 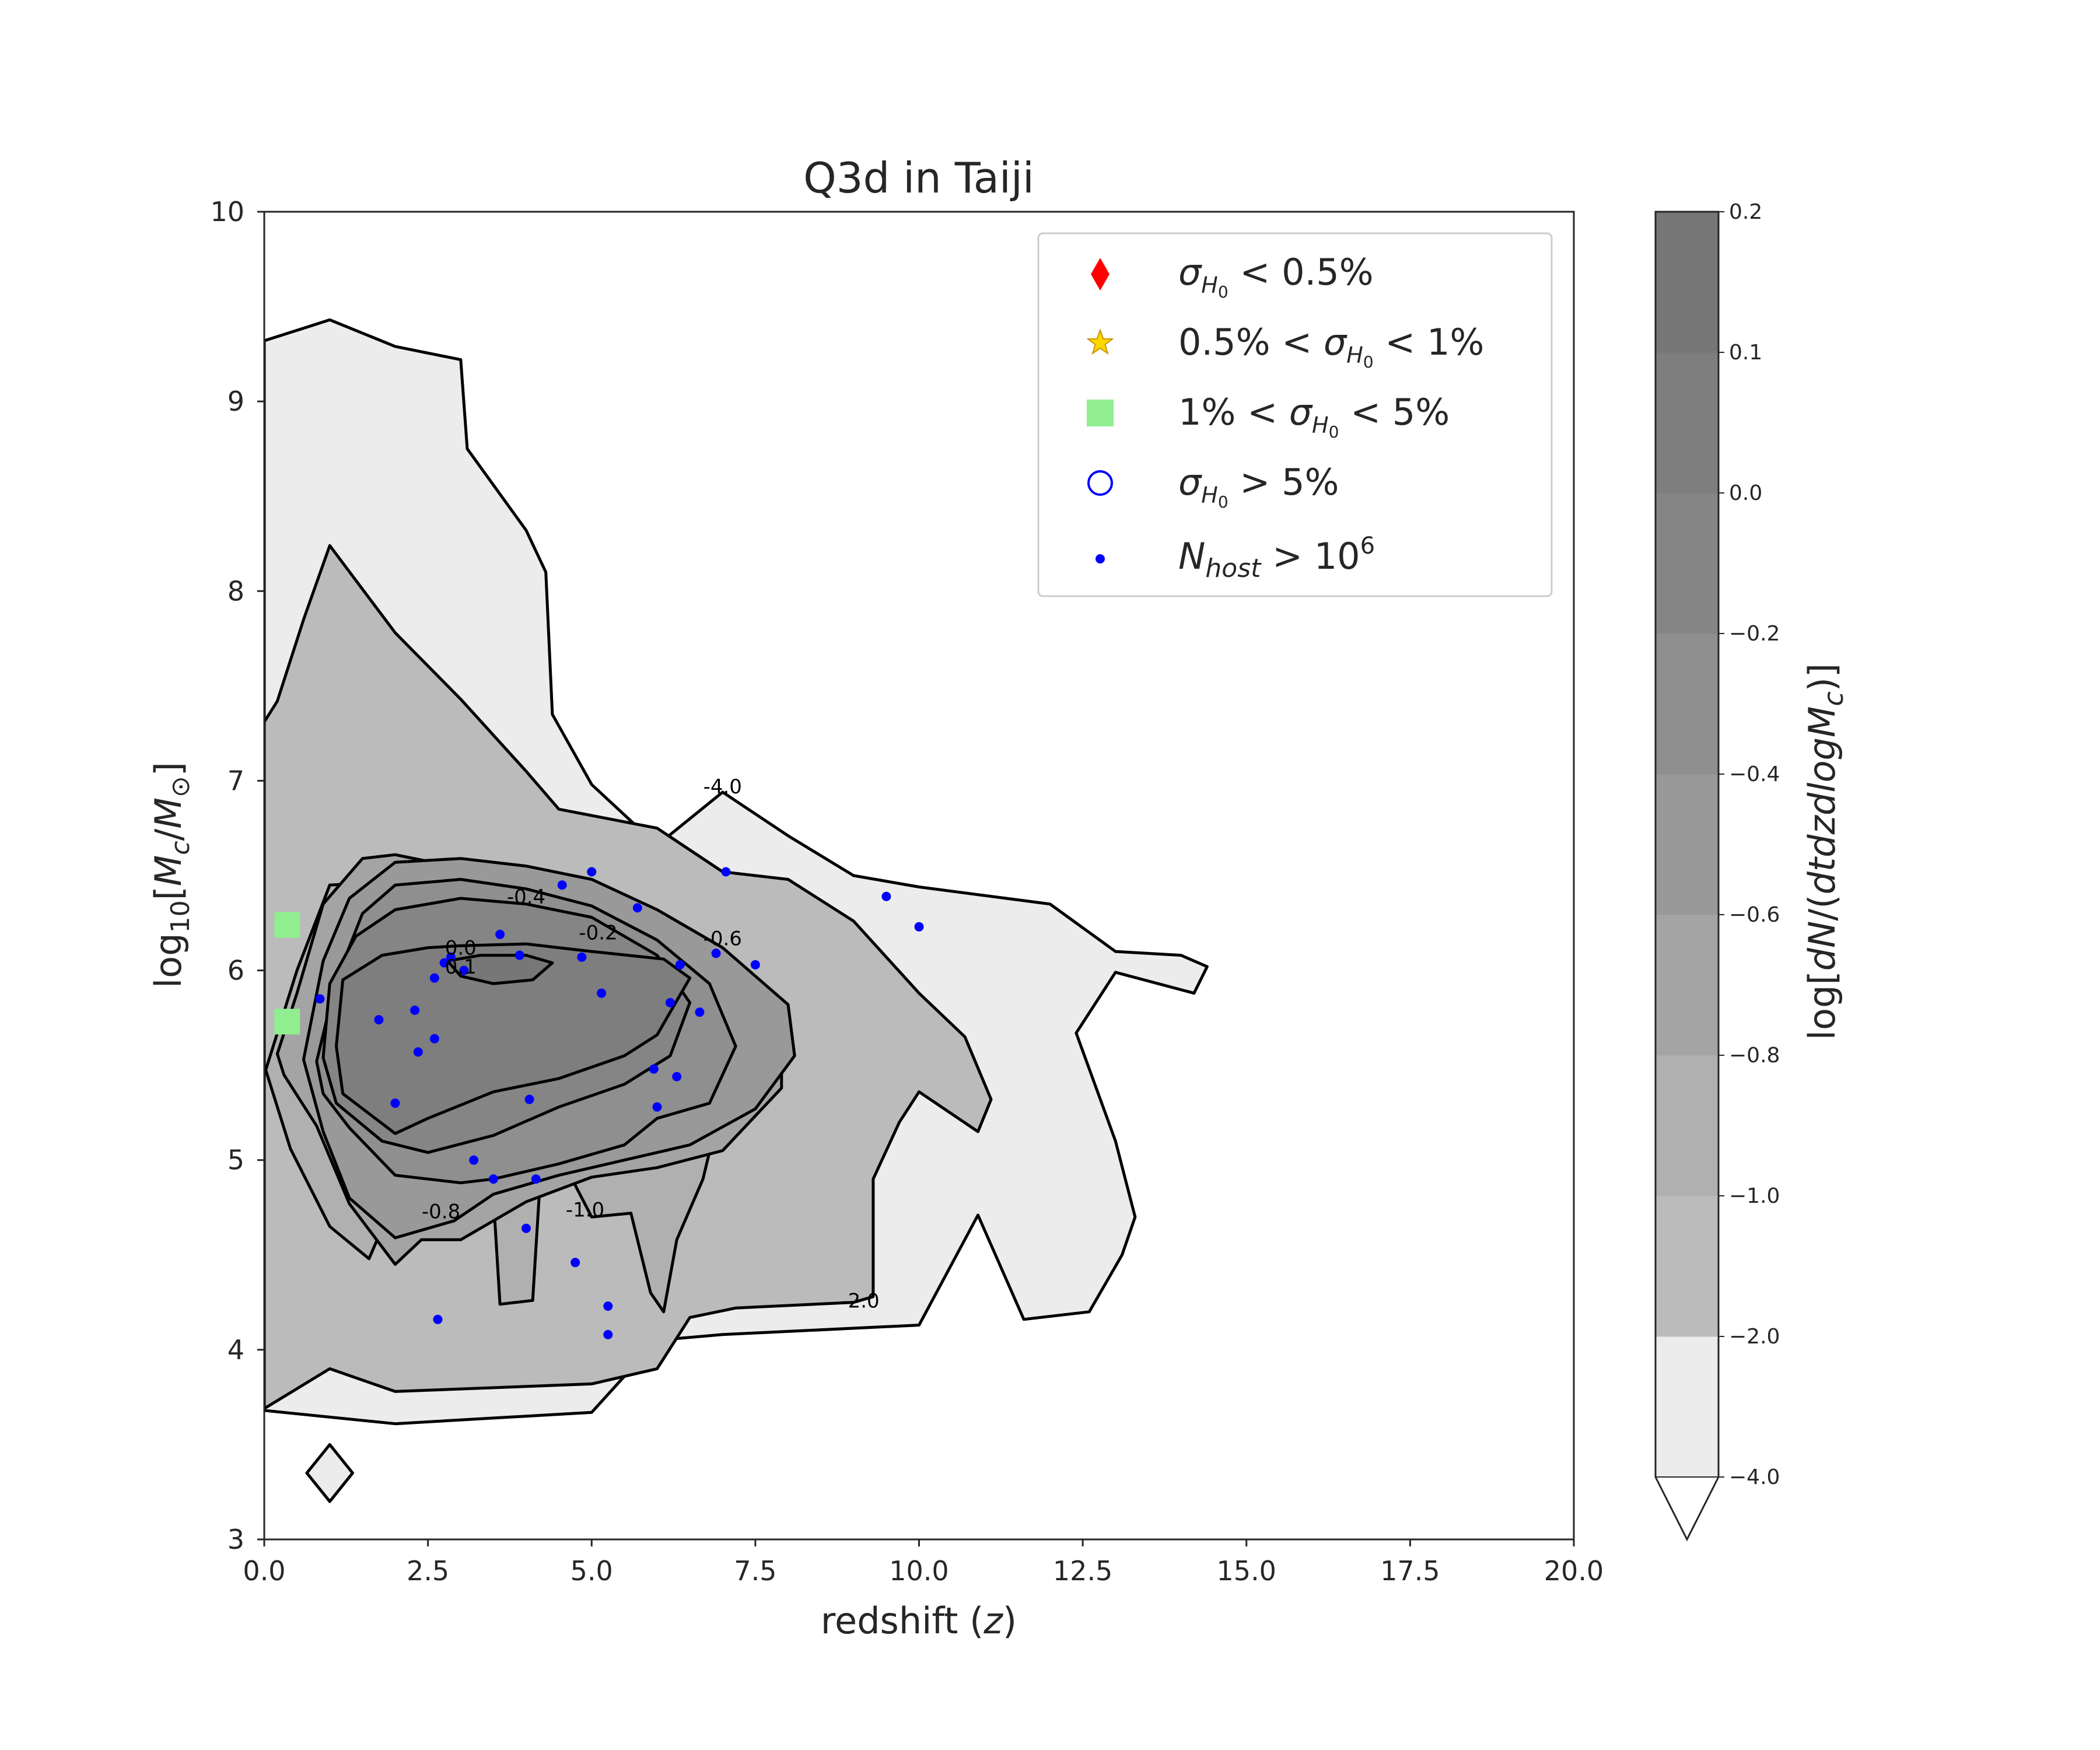 I want to click on contour-label: 0.1, so click(x=461, y=967).